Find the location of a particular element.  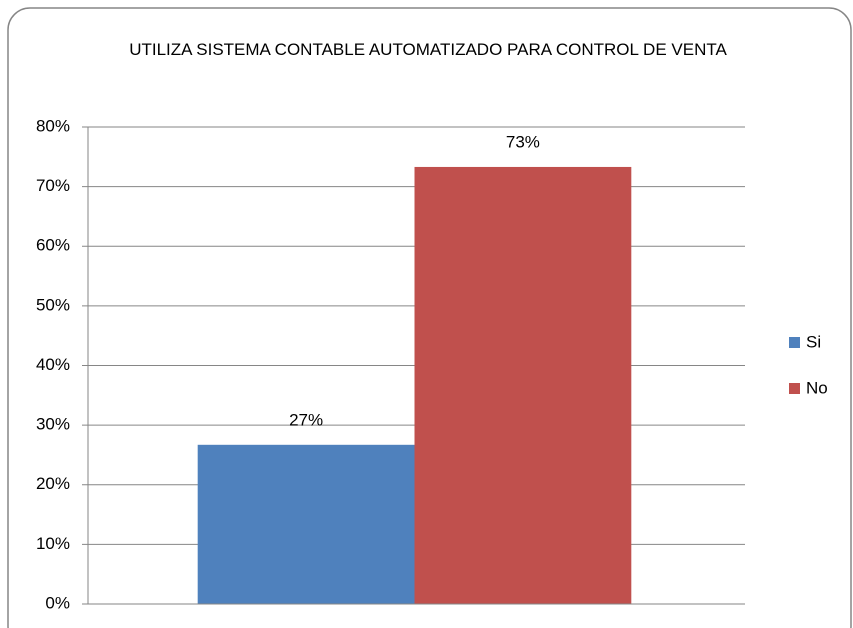

legend-label: Si is located at coordinates (813, 341).